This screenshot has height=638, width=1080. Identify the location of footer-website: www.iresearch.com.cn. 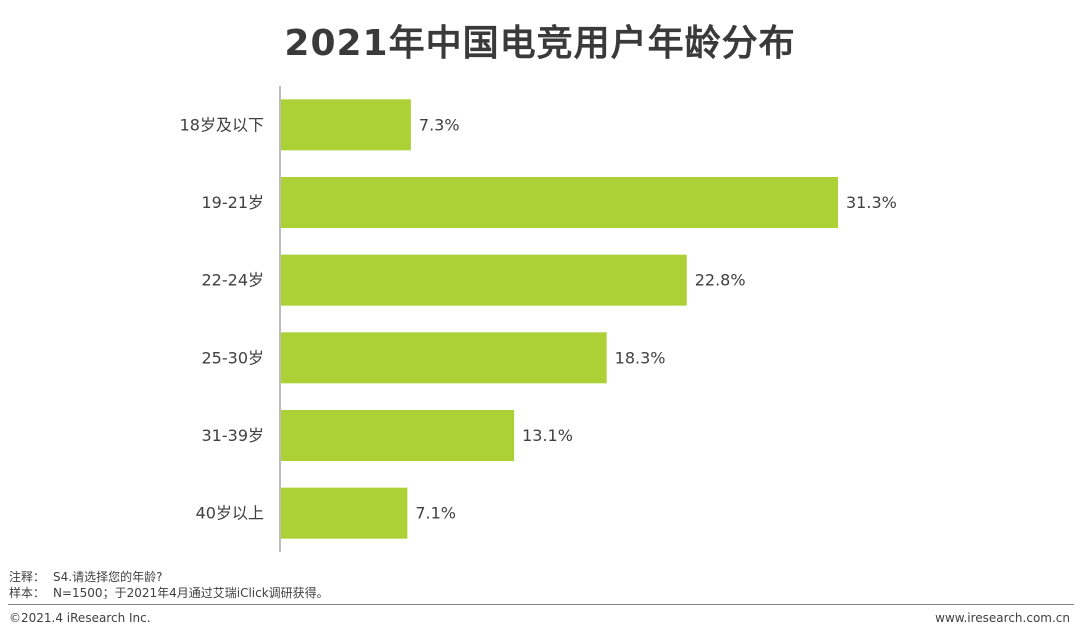
(1002, 618).